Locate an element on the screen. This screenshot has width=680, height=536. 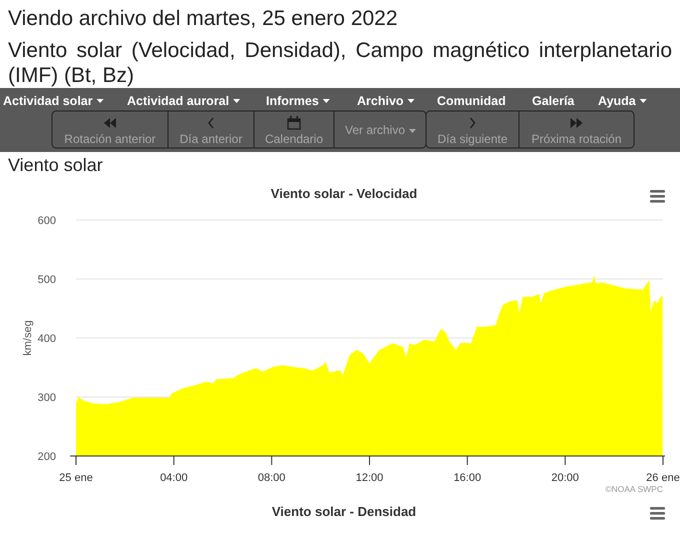
x-tick-label: 16:00 is located at coordinates (468, 478).